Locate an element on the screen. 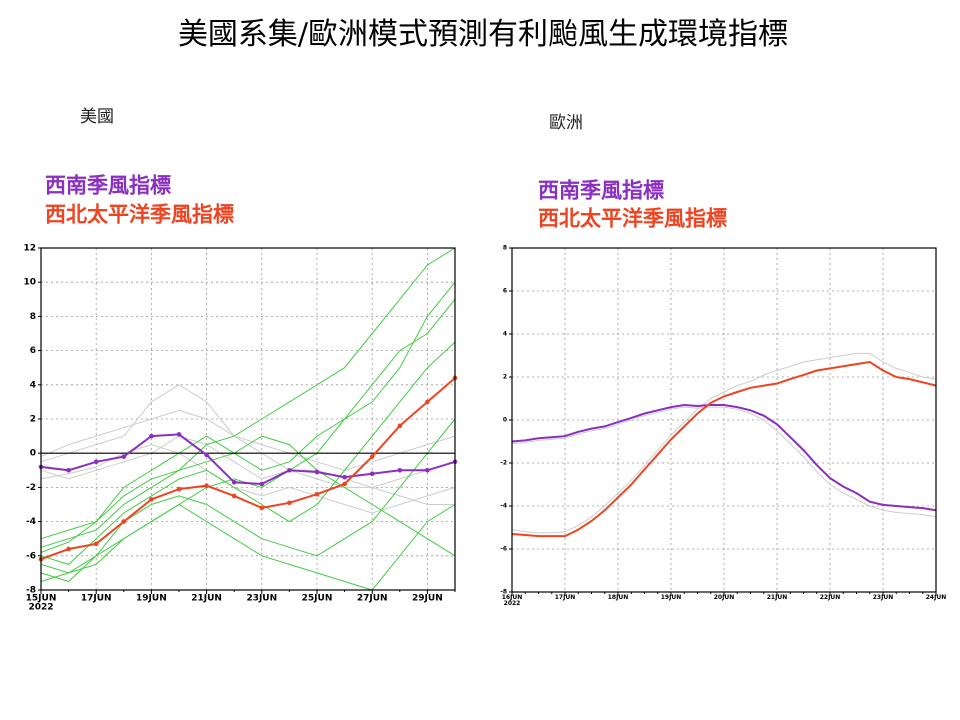 This screenshot has width=960, height=720. x-tick-label: 15JUN is located at coordinates (41, 599).